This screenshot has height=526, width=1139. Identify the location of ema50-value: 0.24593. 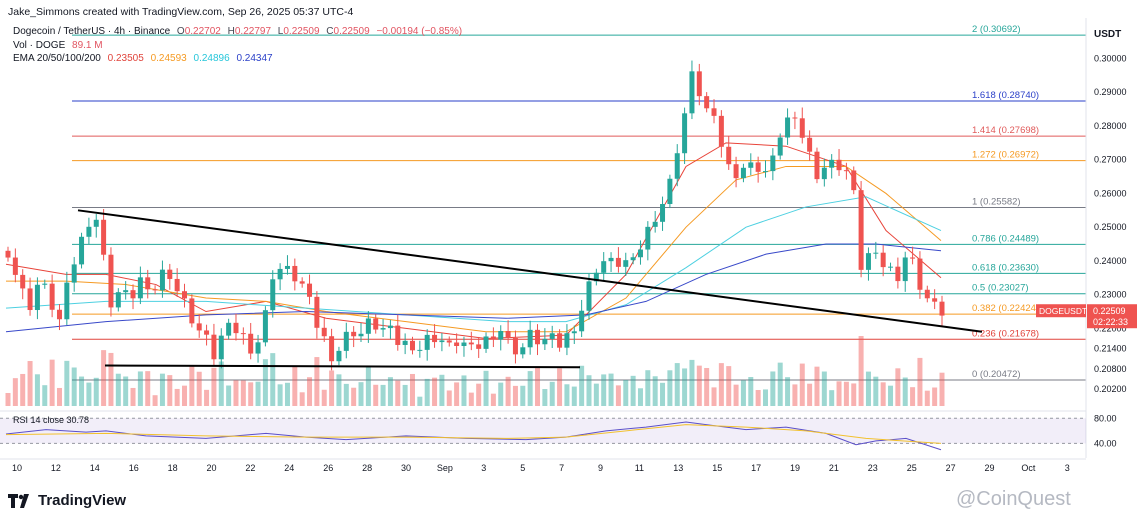
(168, 58).